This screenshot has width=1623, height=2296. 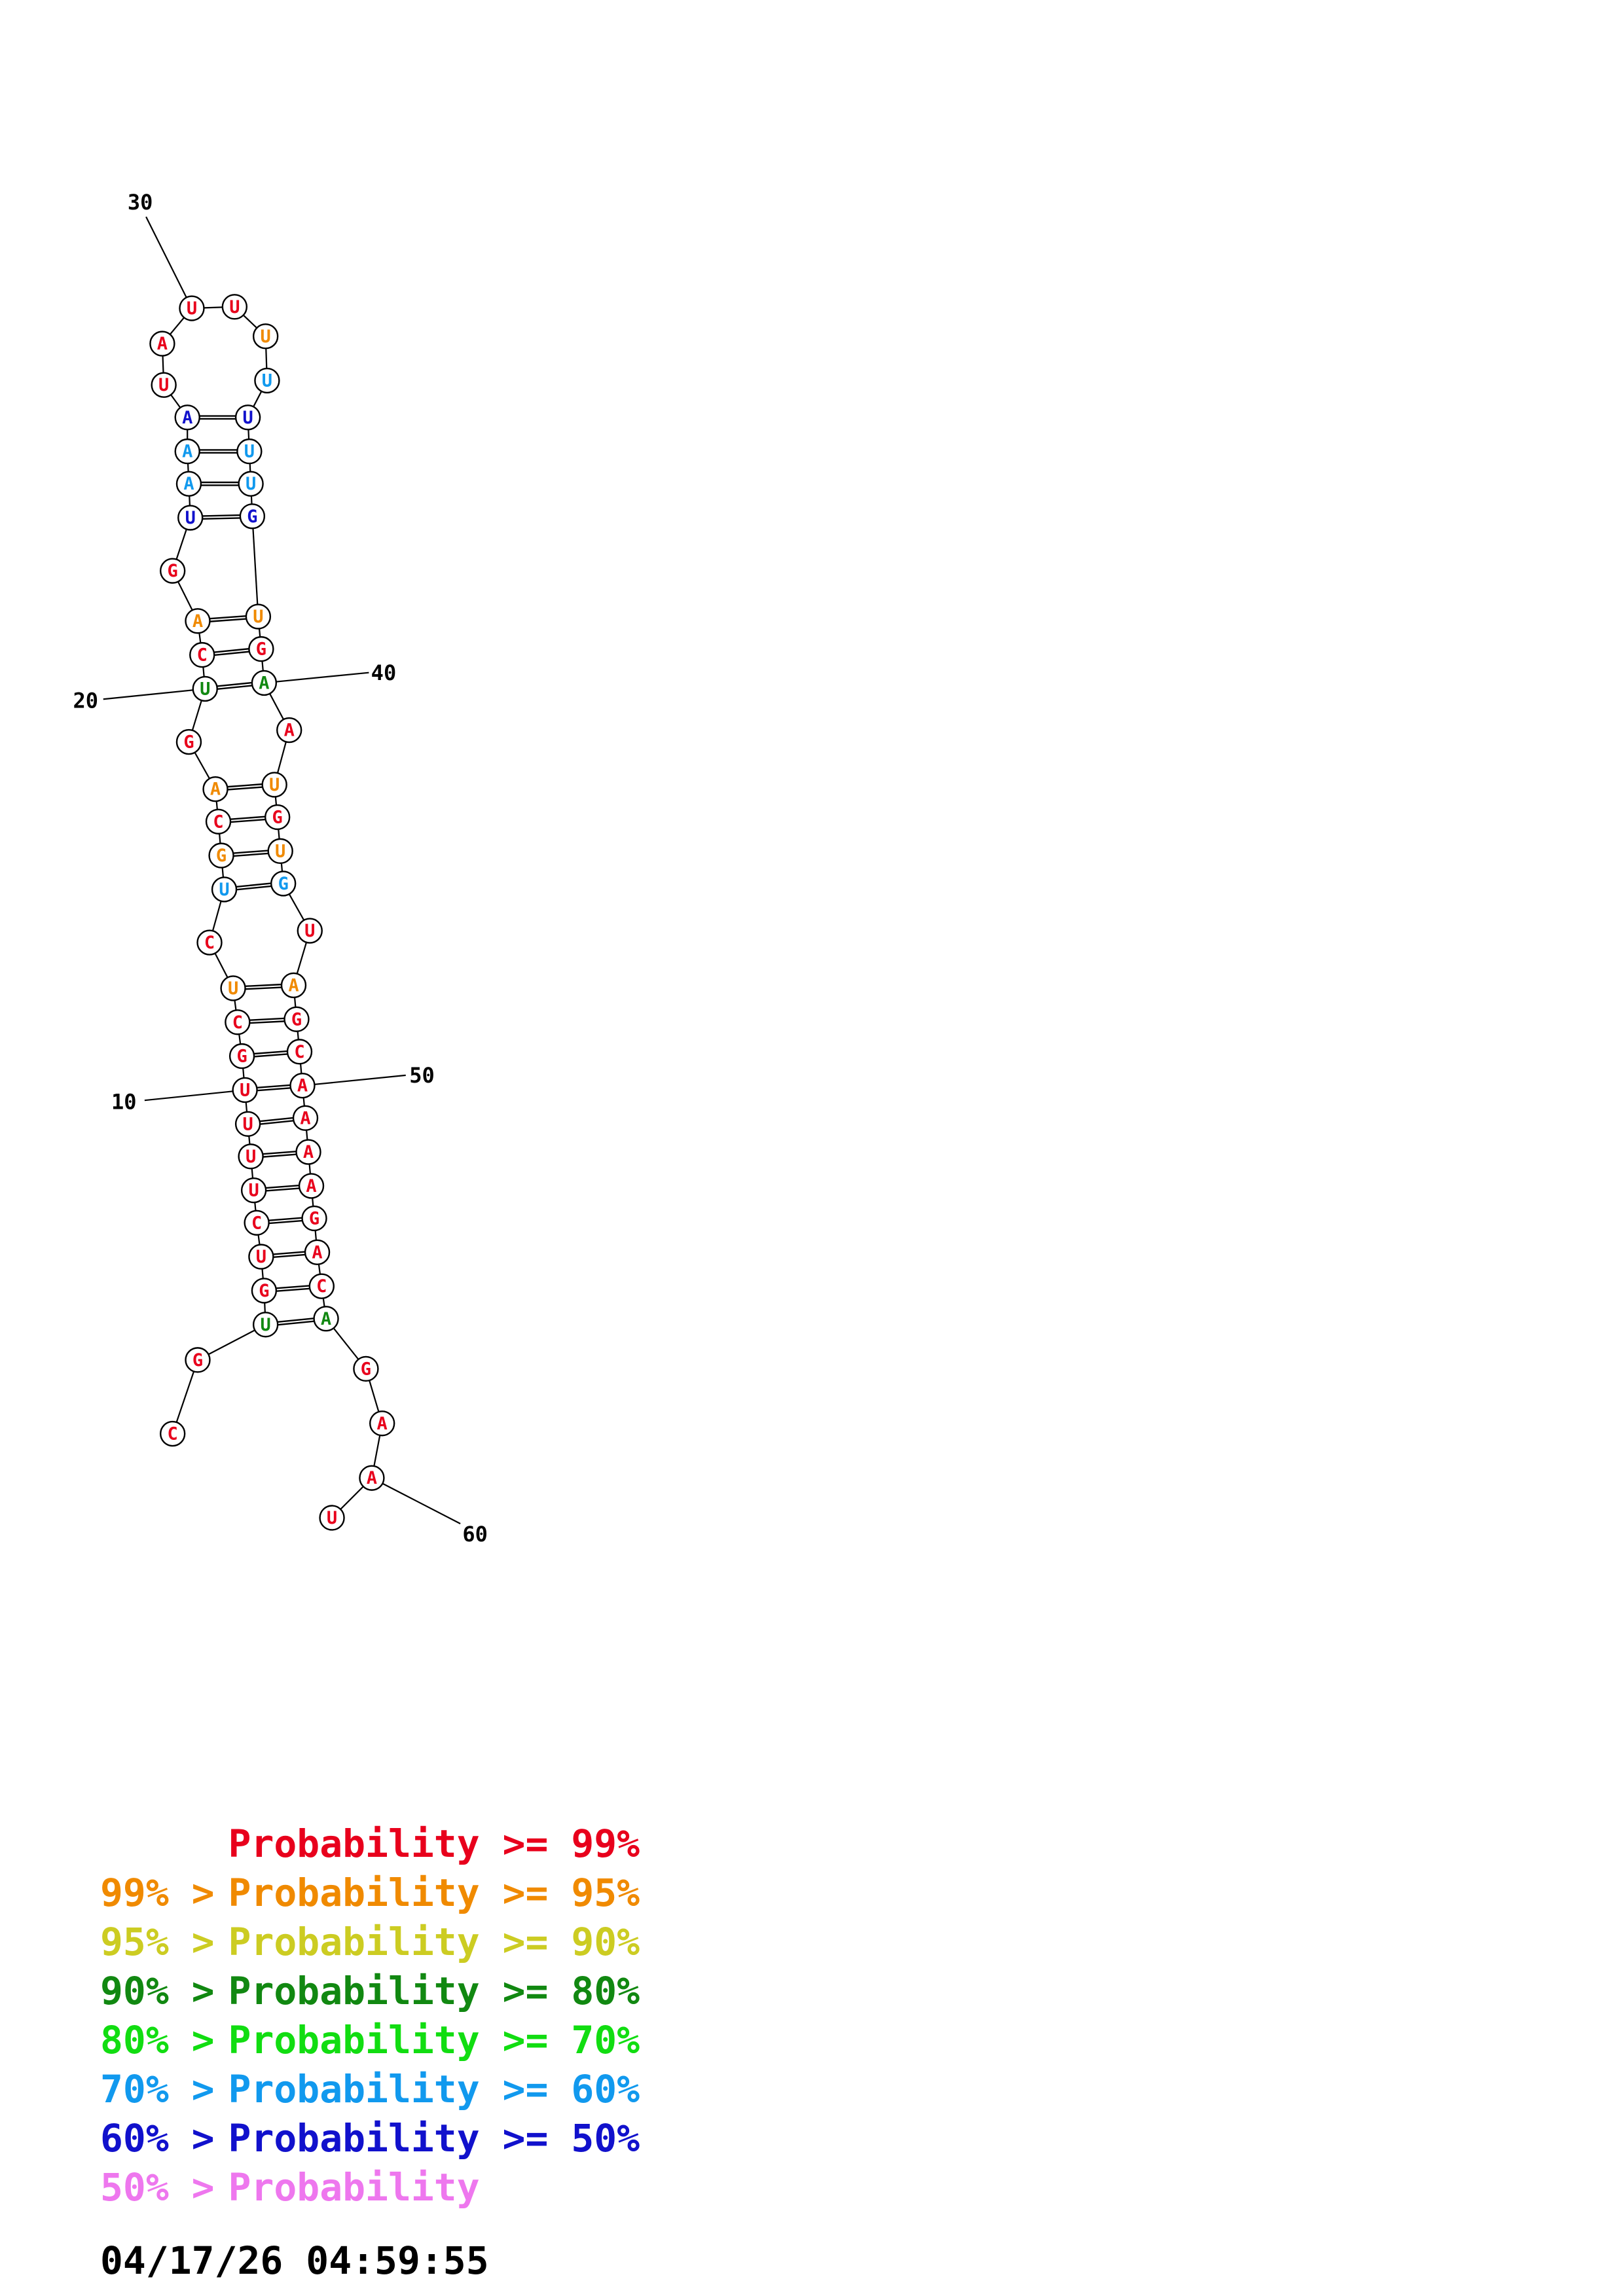 I want to click on nucleotide-42: U, so click(x=274, y=785).